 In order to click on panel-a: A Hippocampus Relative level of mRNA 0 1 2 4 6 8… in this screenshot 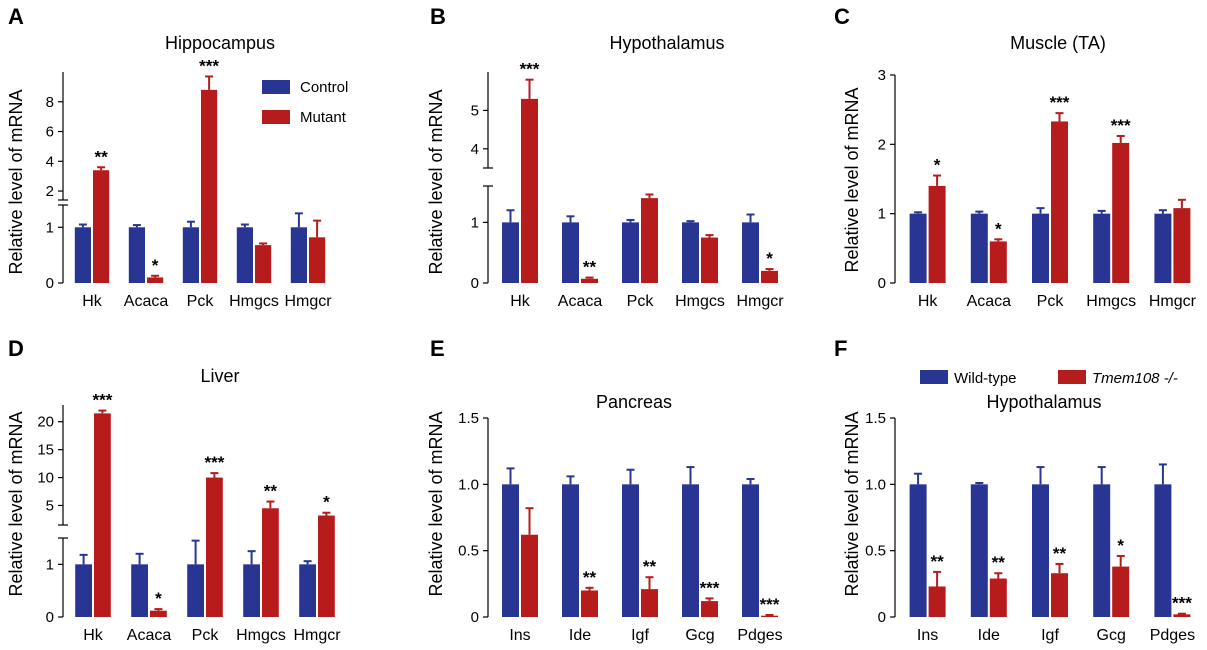, I will do `click(177, 157)`.